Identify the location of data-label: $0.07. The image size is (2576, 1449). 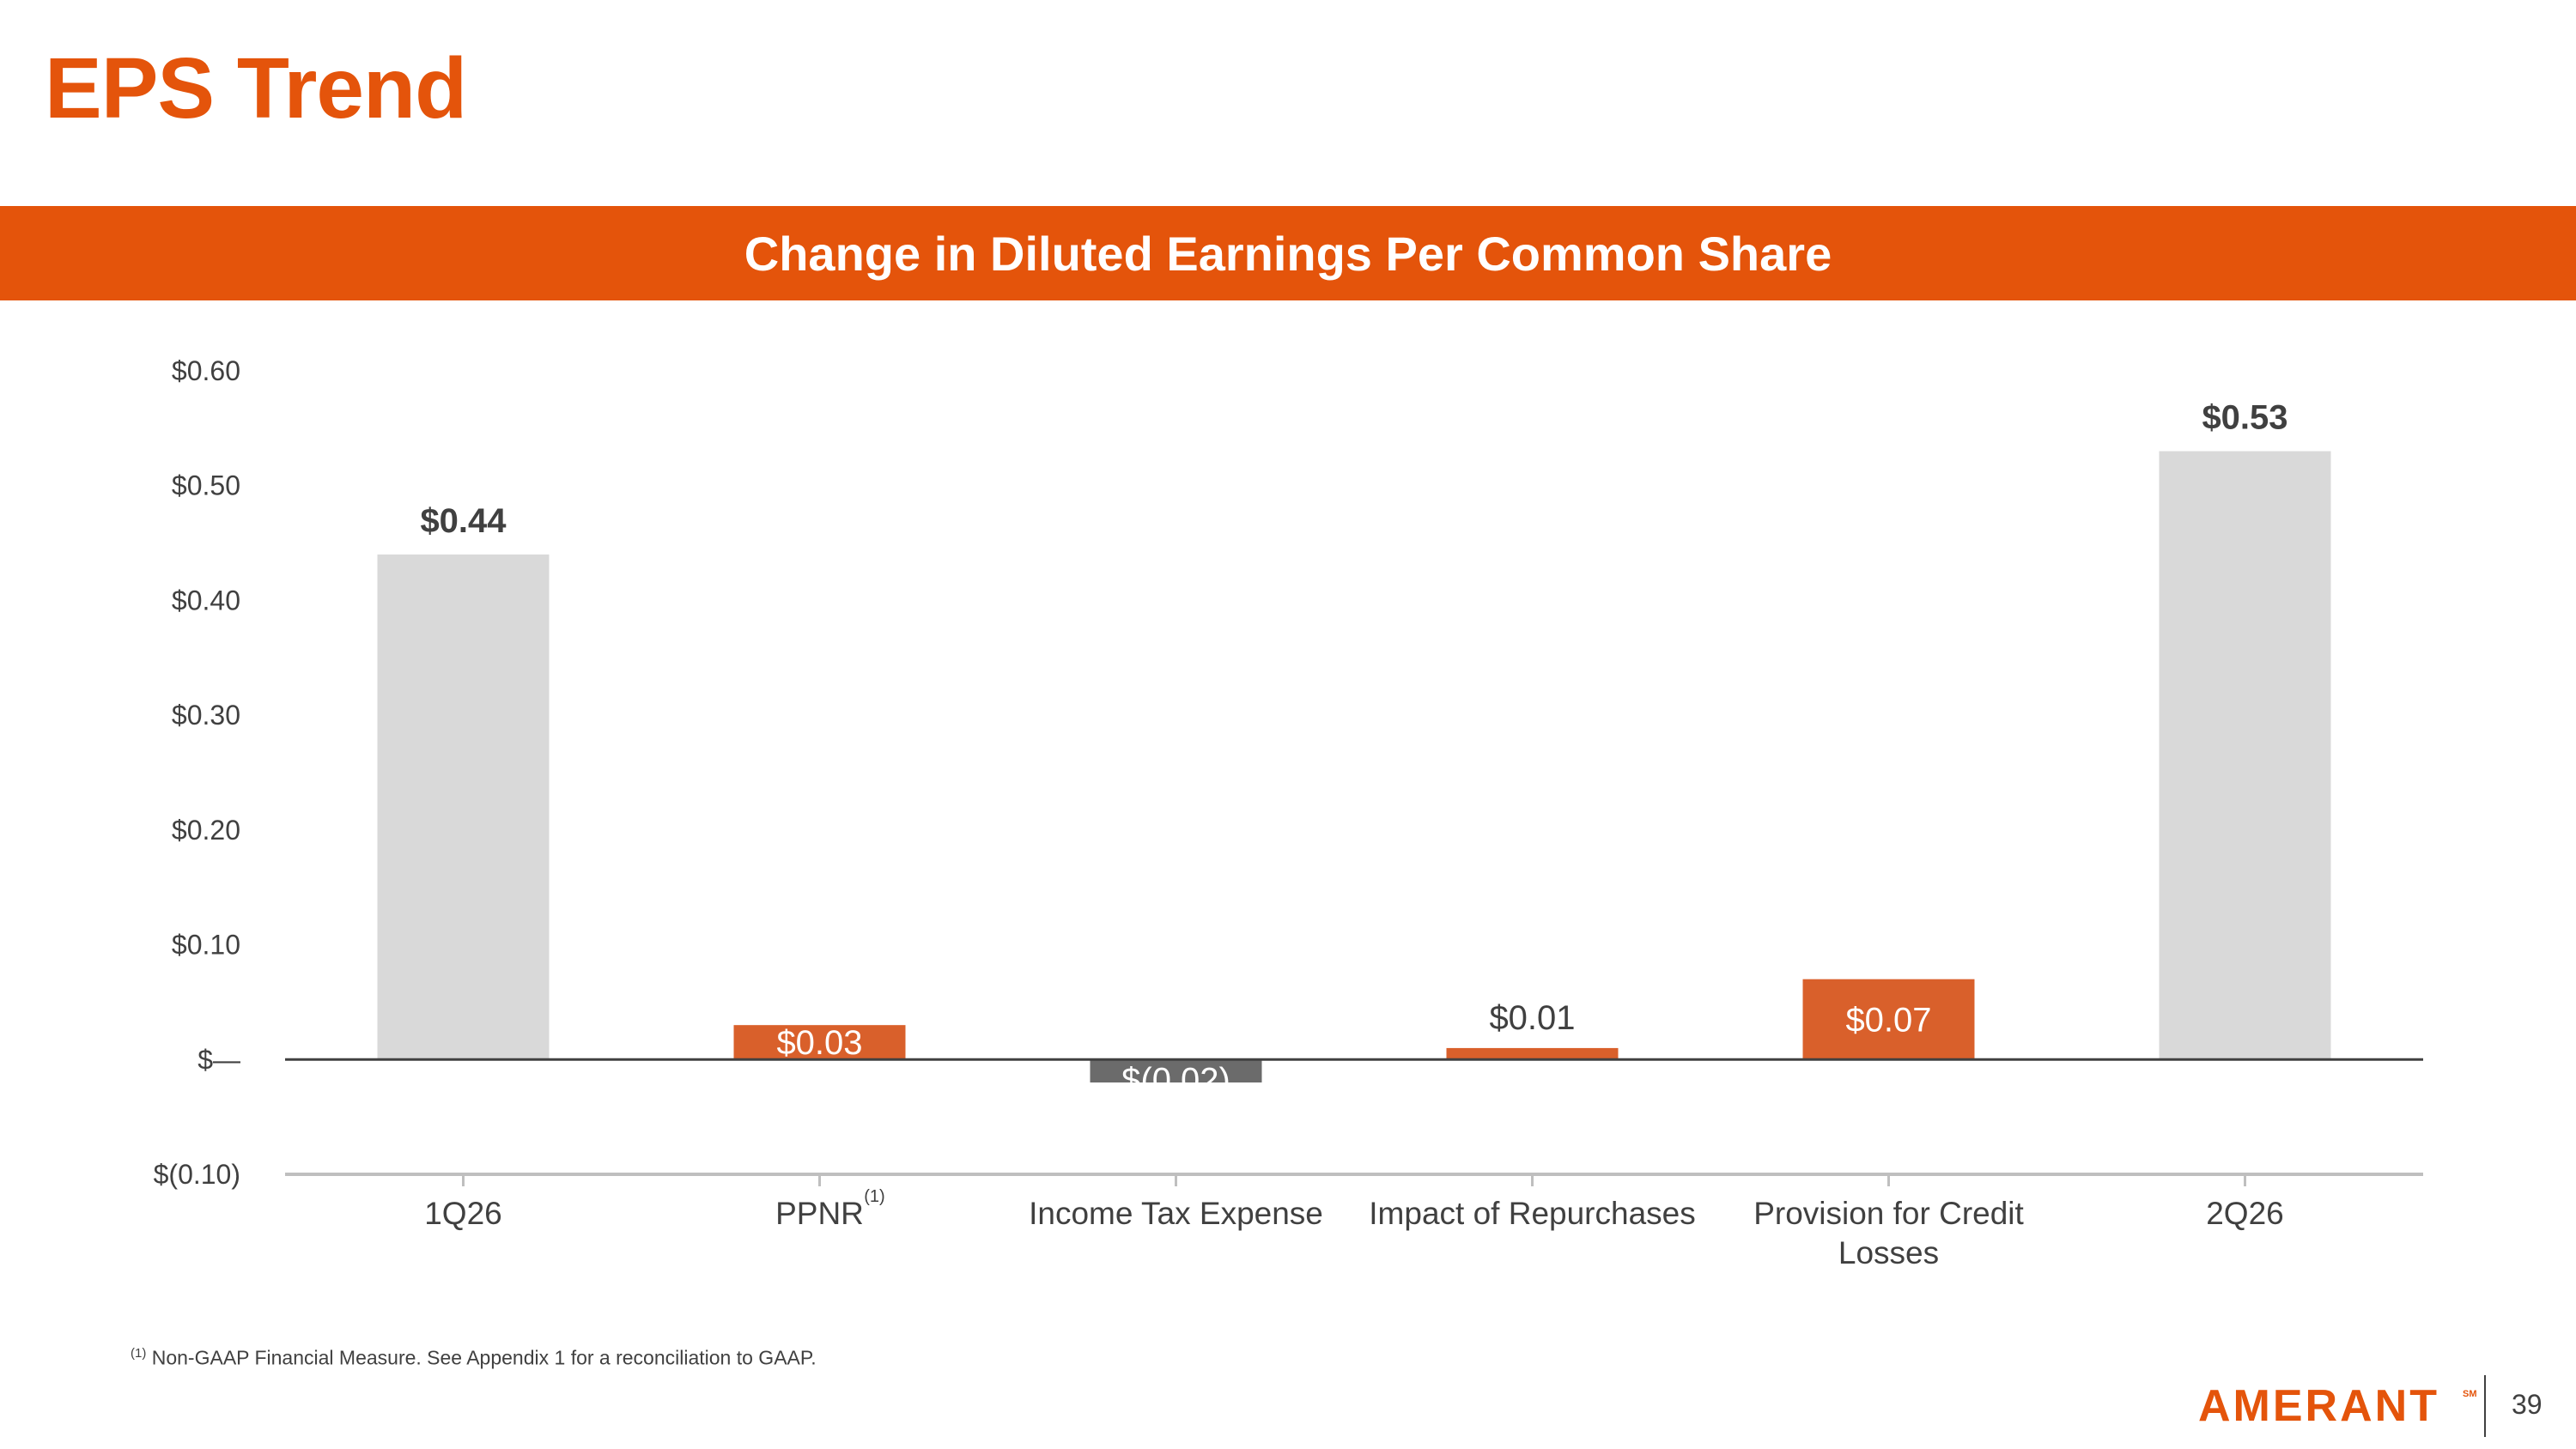
(1888, 1020).